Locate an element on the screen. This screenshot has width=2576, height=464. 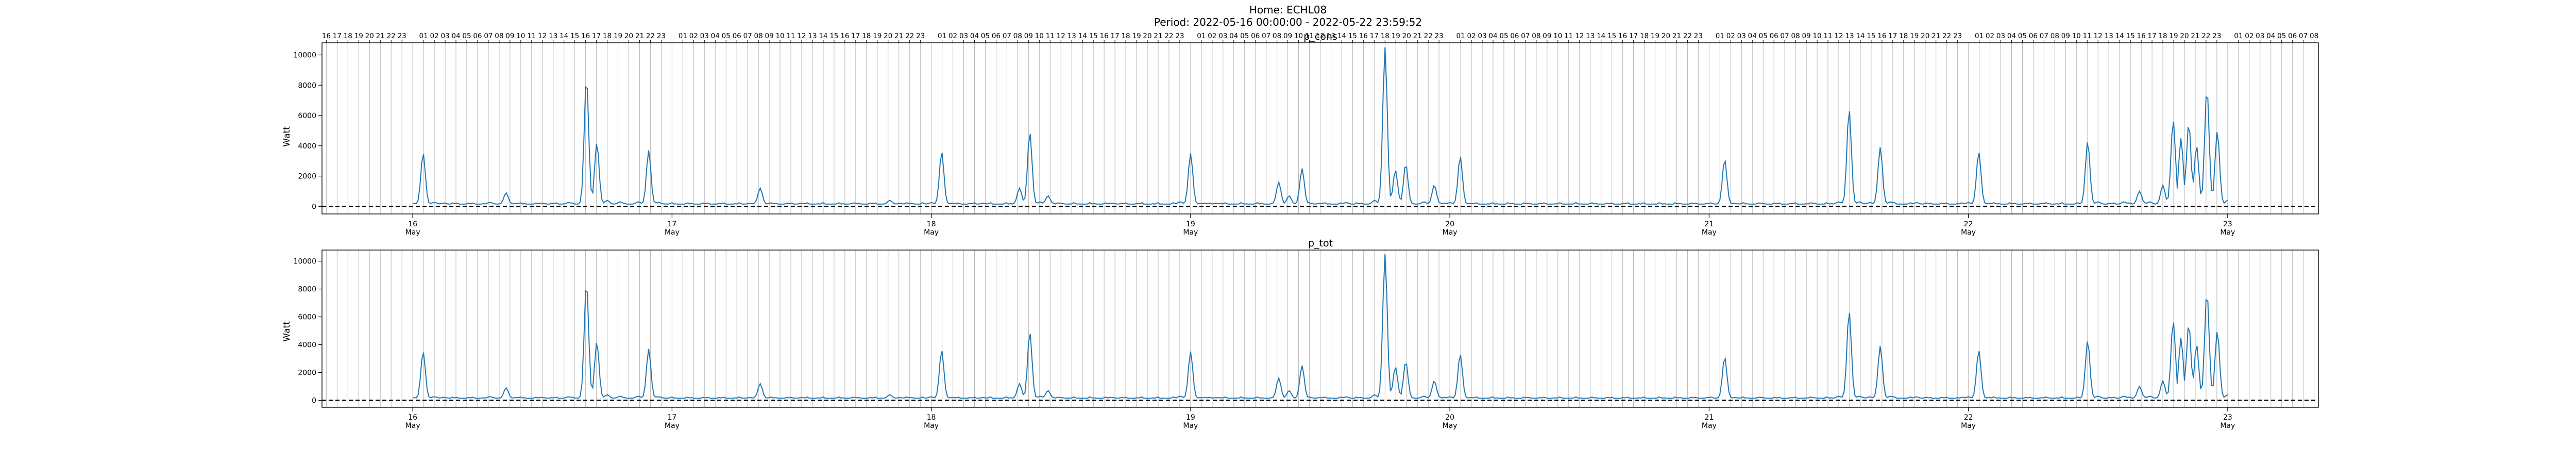
x-tick-label: 19 is located at coordinates (1190, 417).